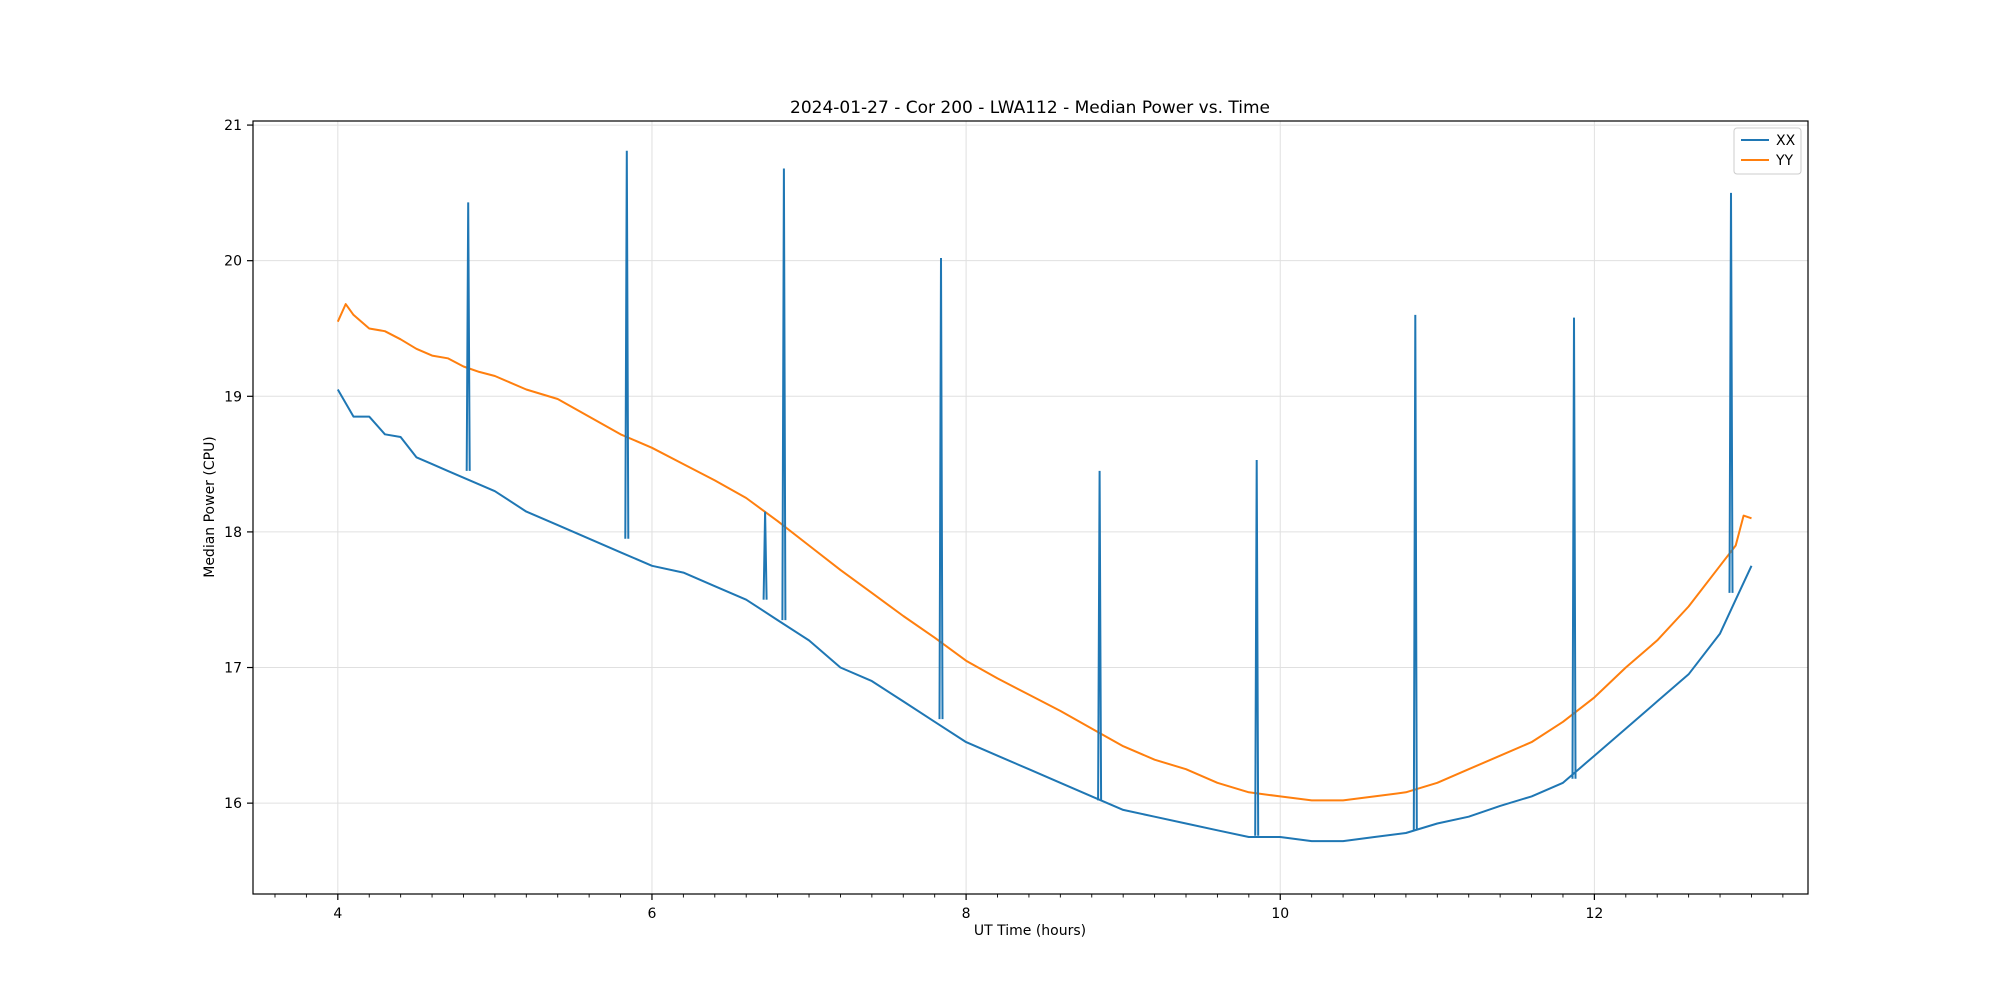 The image size is (2000, 1000). I want to click on x-tick-label: 10, so click(1280, 914).